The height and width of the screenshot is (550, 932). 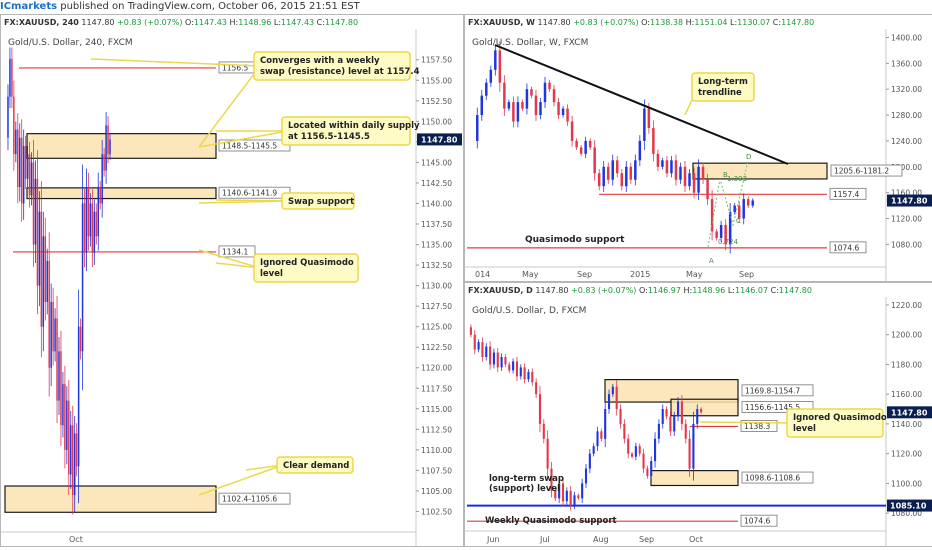 I want to click on x-tick-label: May, so click(x=694, y=274).